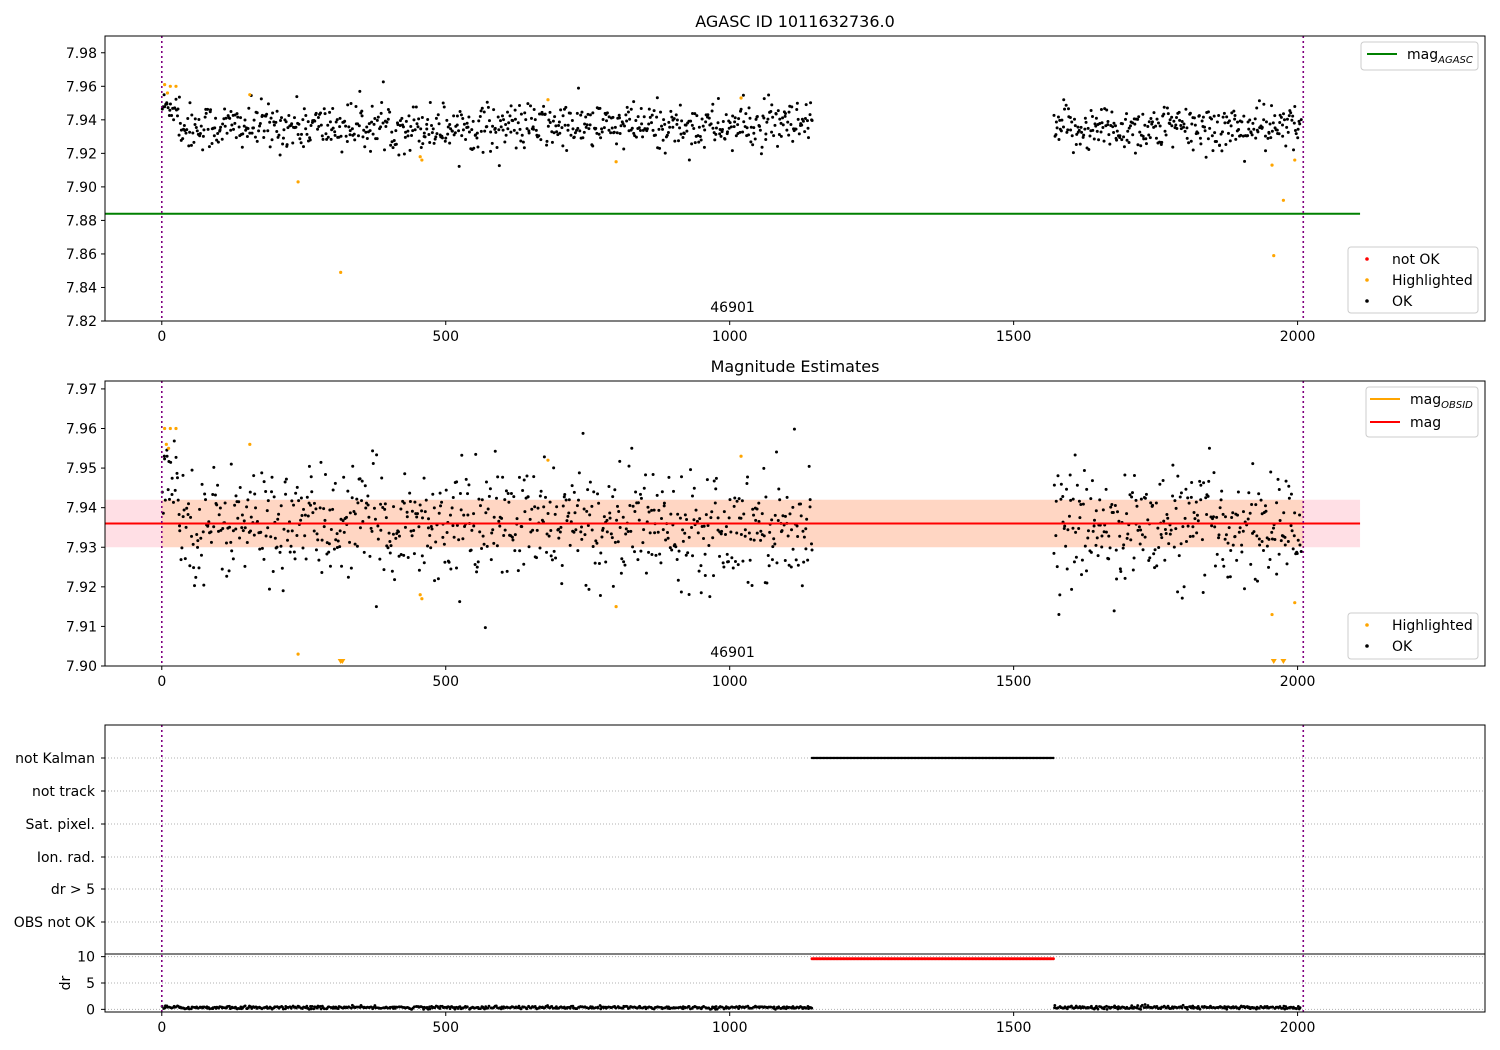 The width and height of the screenshot is (1500, 1050). Describe the element at coordinates (342, 661) in the screenshot. I see `highlighted-offscale-marker` at that location.